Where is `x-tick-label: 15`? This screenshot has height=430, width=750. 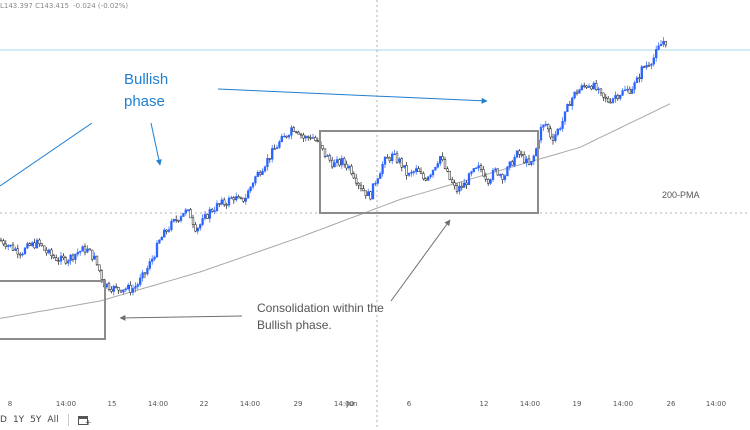 x-tick-label: 15 is located at coordinates (112, 404).